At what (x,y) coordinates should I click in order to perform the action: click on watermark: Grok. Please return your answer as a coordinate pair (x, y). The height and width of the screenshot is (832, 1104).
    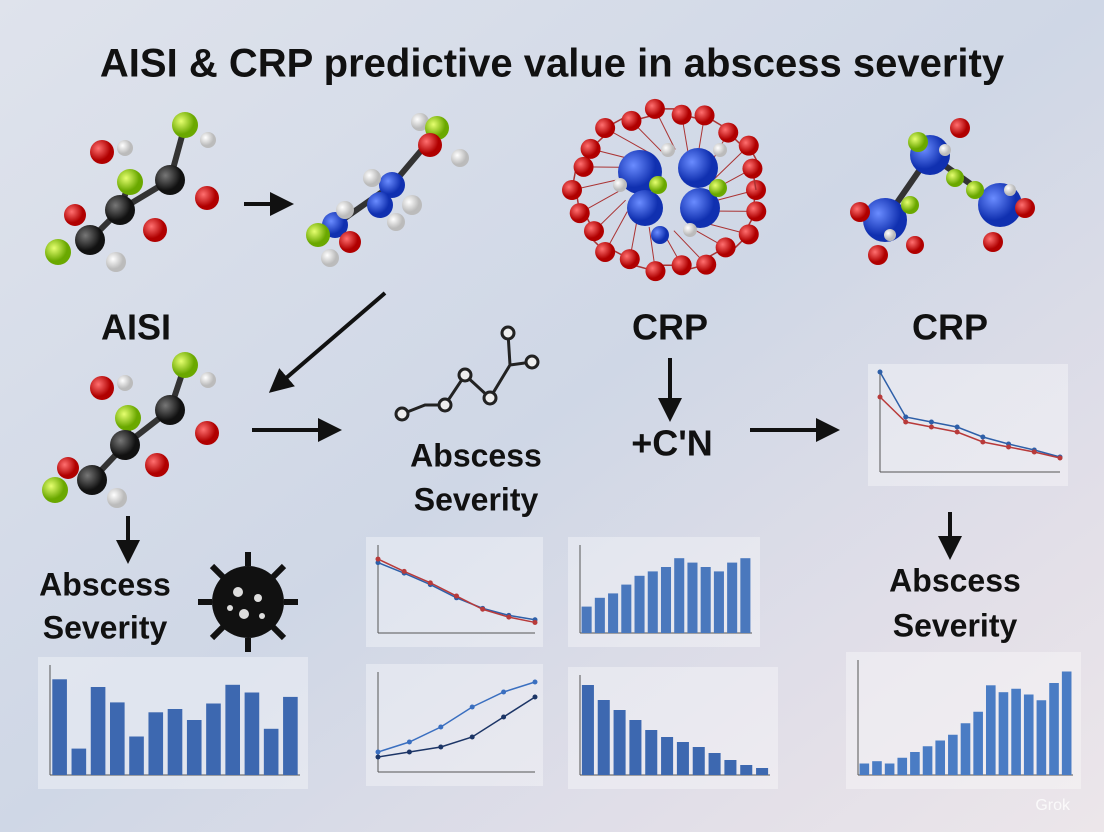
    Looking at the image, I should click on (1053, 805).